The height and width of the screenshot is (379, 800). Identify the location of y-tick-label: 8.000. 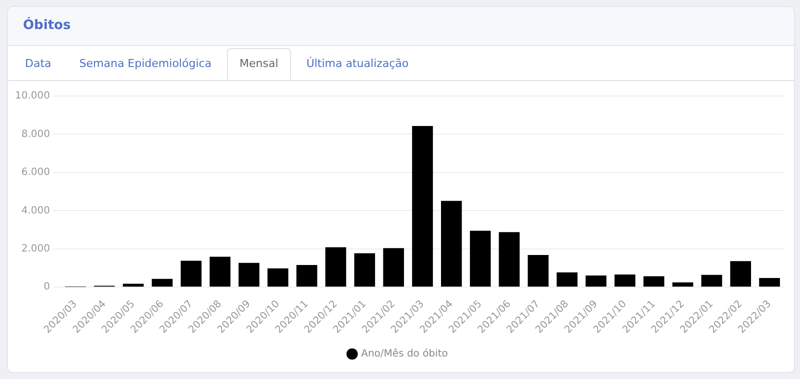
(35, 134).